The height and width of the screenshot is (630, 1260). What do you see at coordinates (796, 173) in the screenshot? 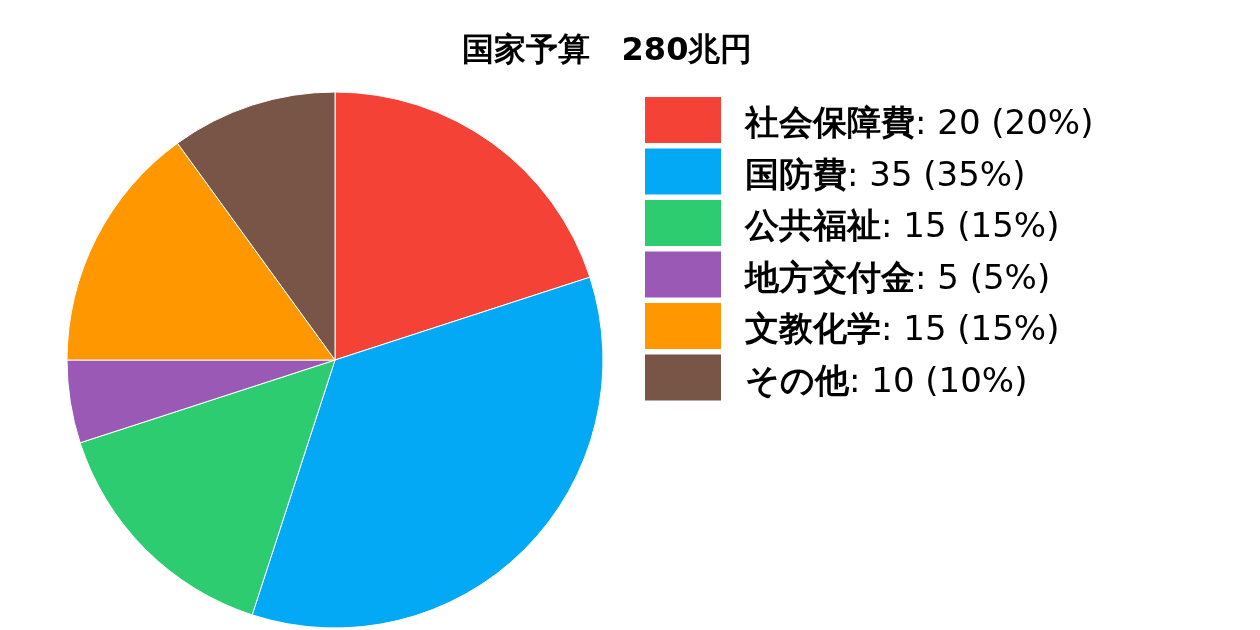
I see `legend-label: 国防費` at bounding box center [796, 173].